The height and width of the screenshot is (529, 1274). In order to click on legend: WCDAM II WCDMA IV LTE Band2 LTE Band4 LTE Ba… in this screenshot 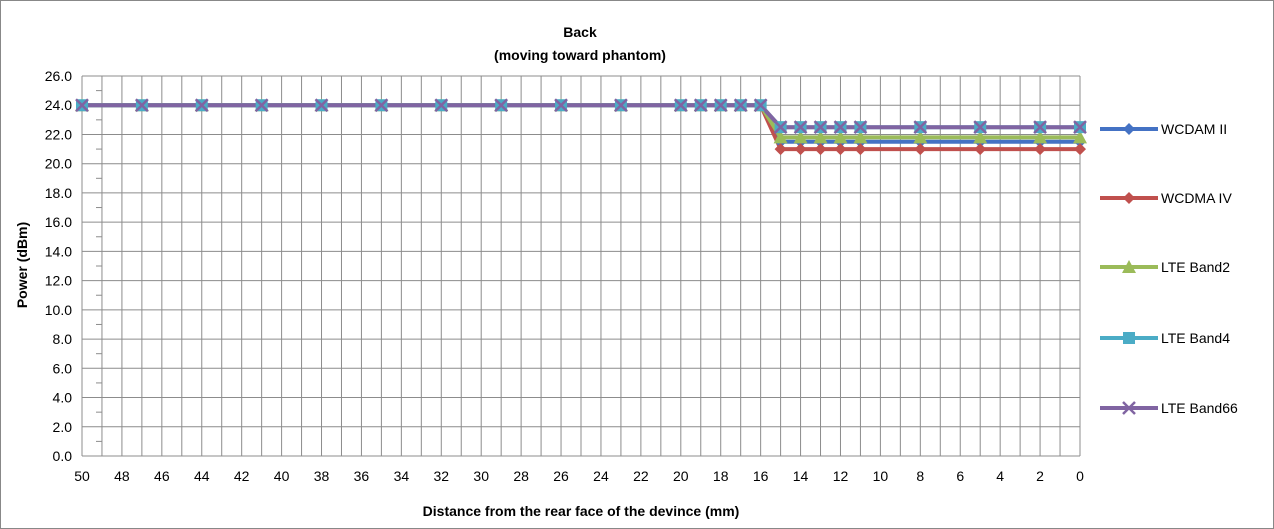, I will do `click(1169, 268)`.